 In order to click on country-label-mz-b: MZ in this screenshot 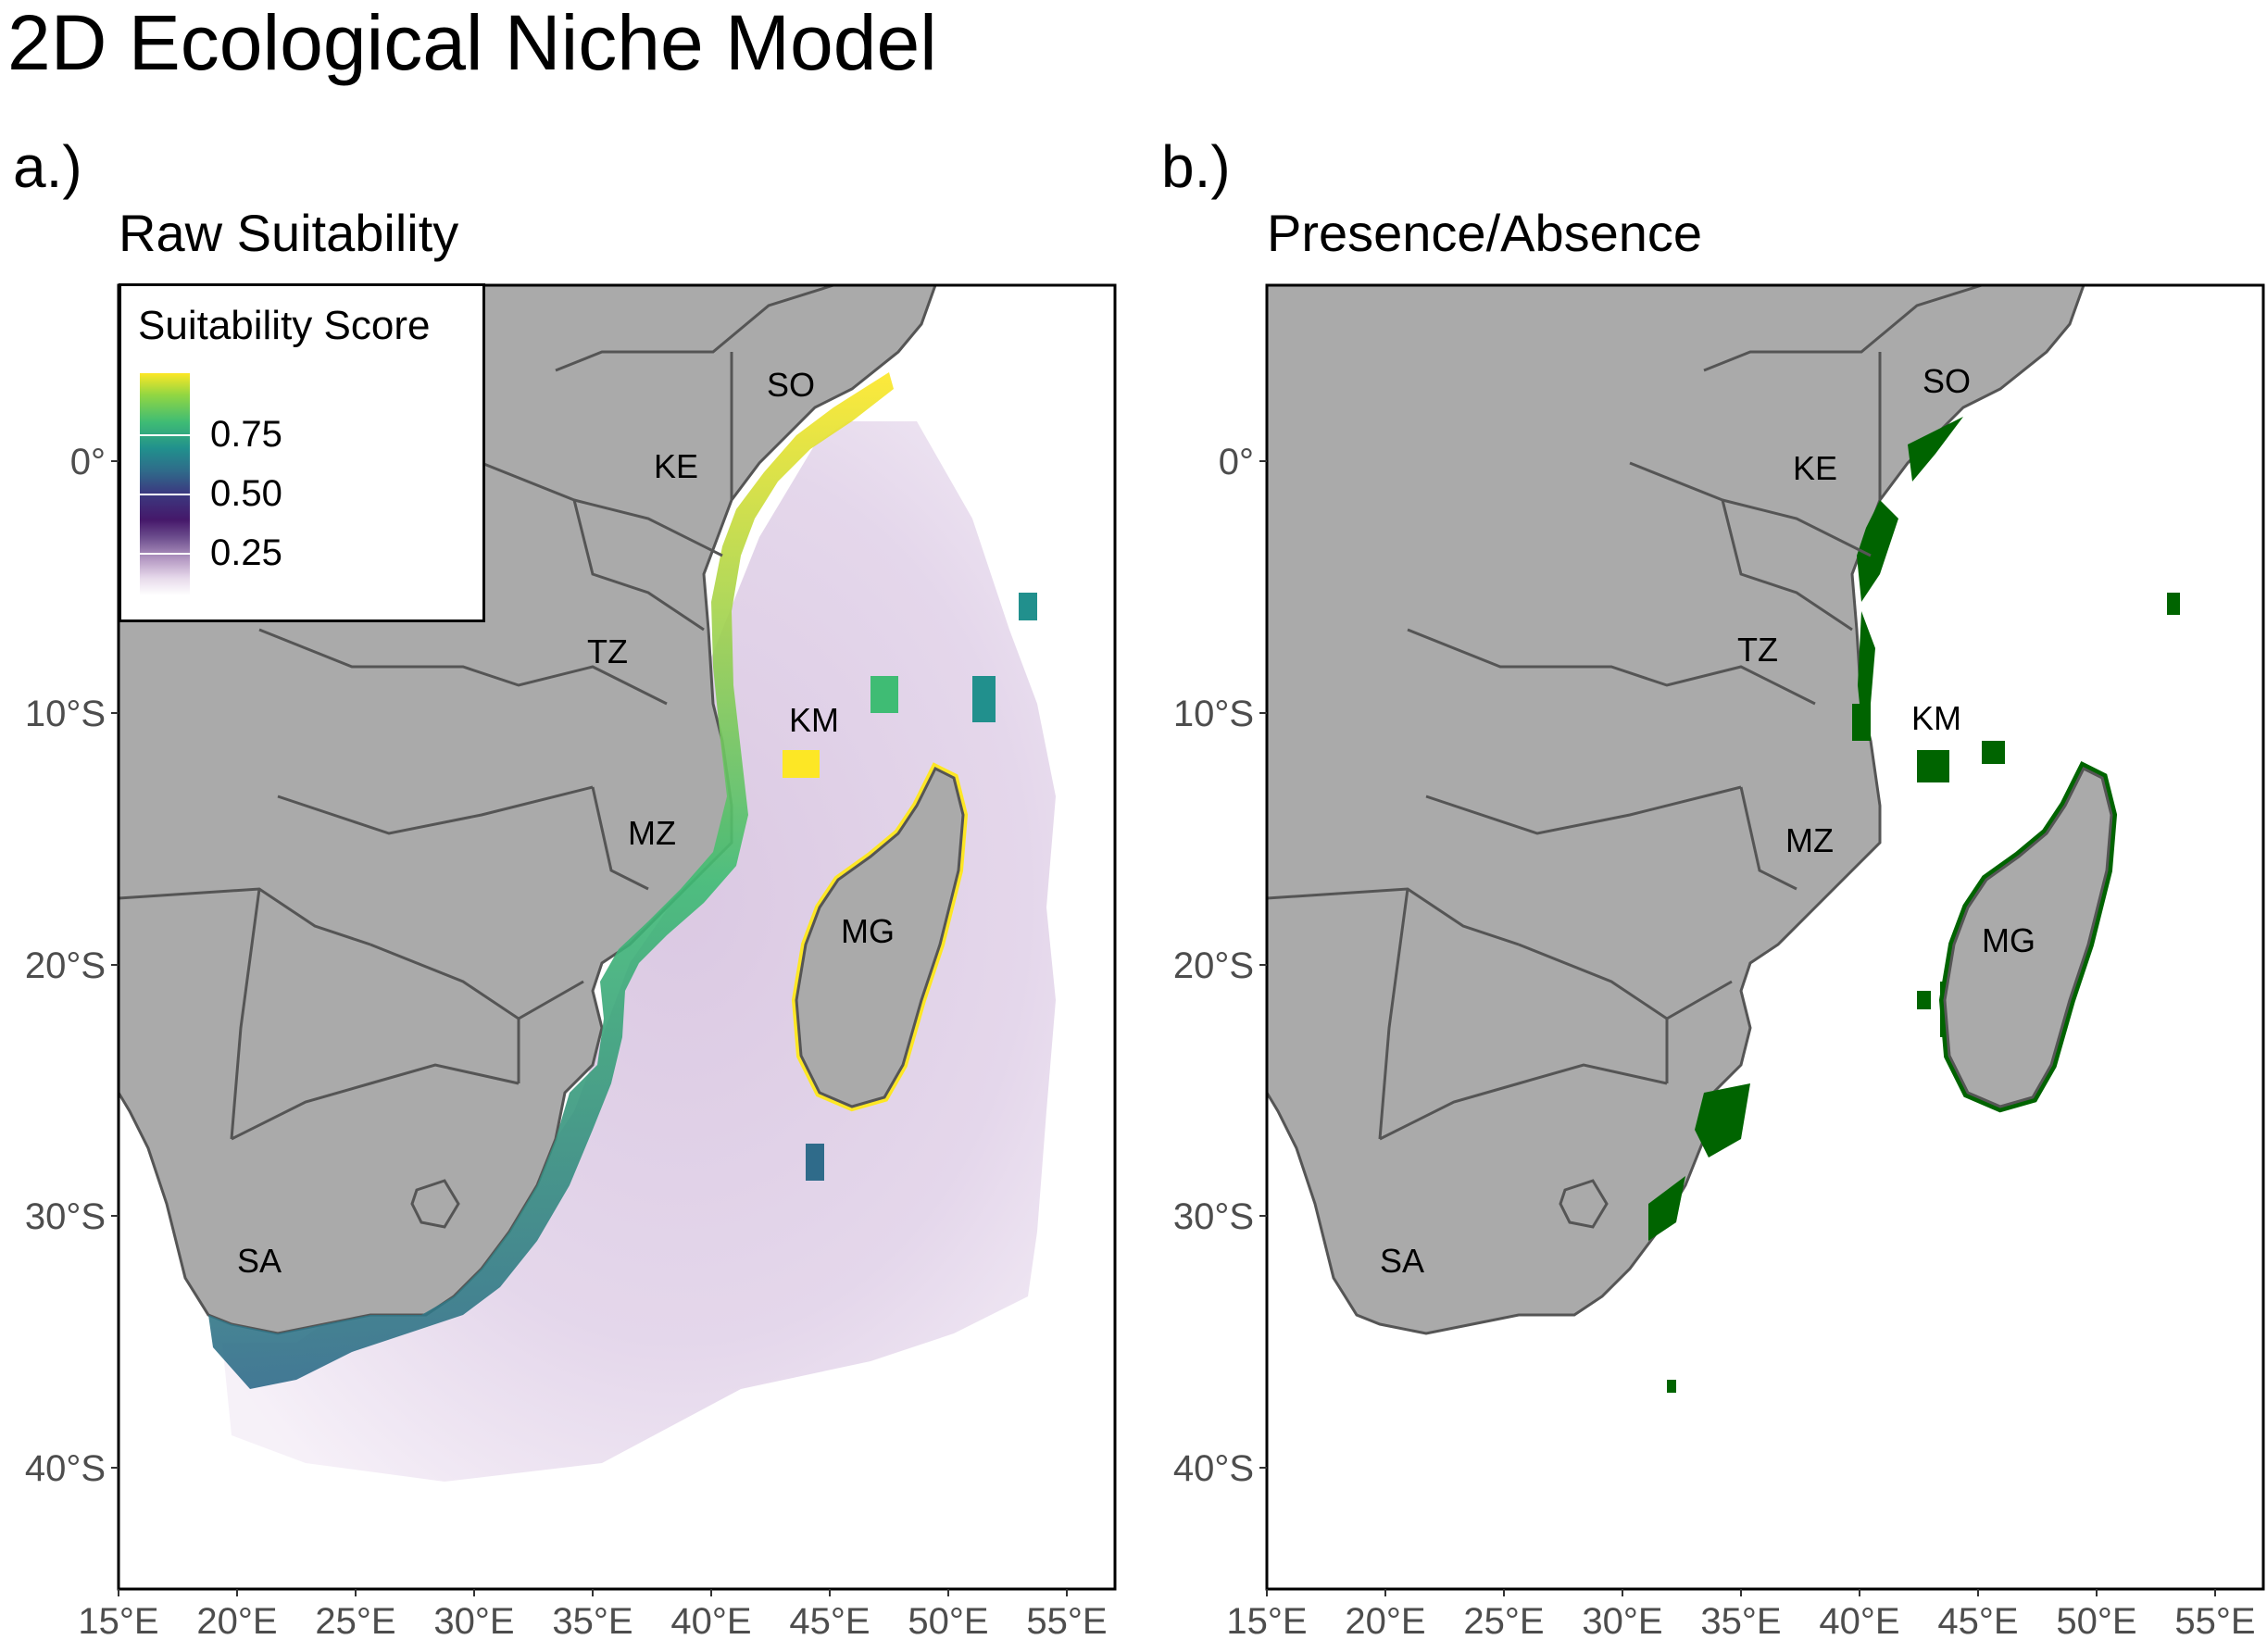, I will do `click(1809, 840)`.